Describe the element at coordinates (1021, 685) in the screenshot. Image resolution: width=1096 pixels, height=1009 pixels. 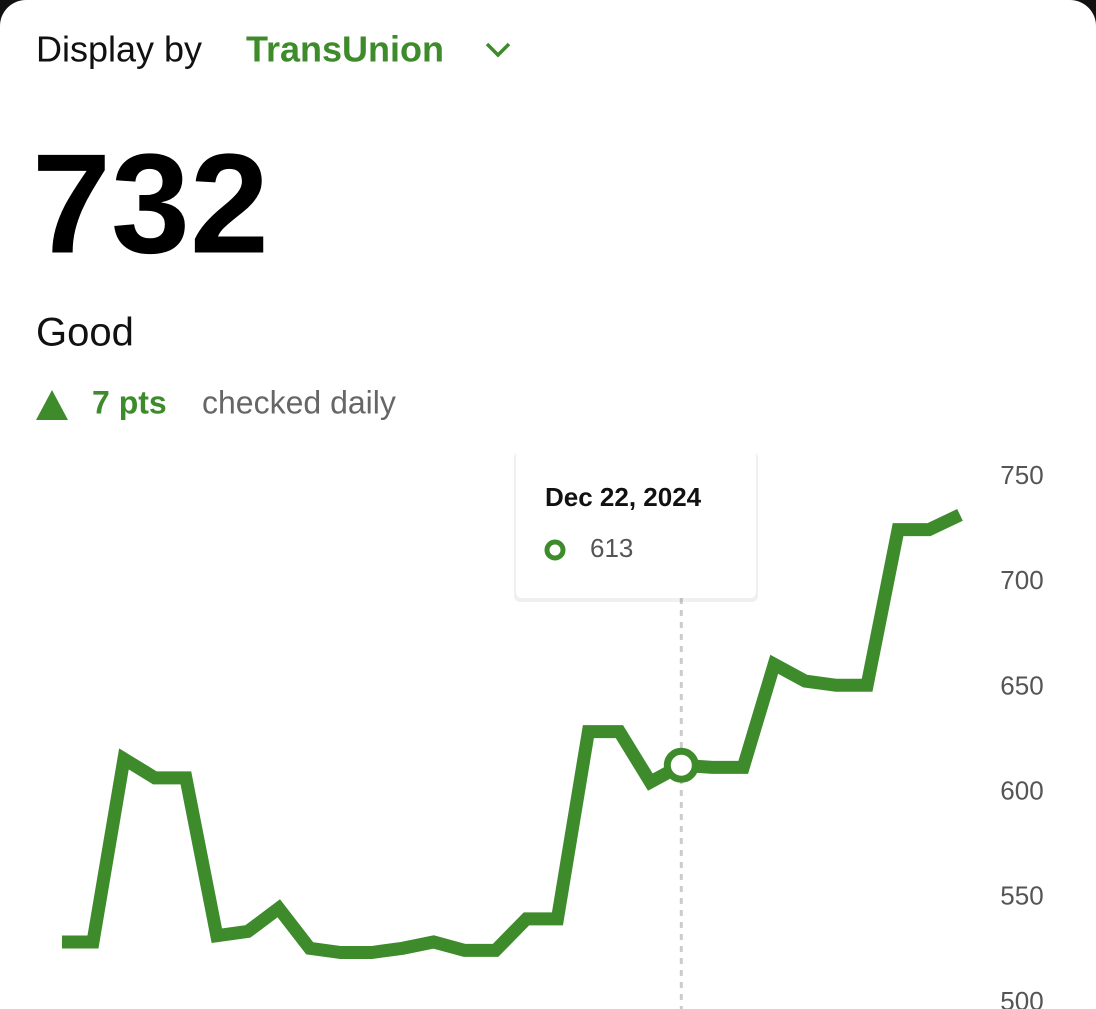
I see `y-tick-label: 650` at that location.